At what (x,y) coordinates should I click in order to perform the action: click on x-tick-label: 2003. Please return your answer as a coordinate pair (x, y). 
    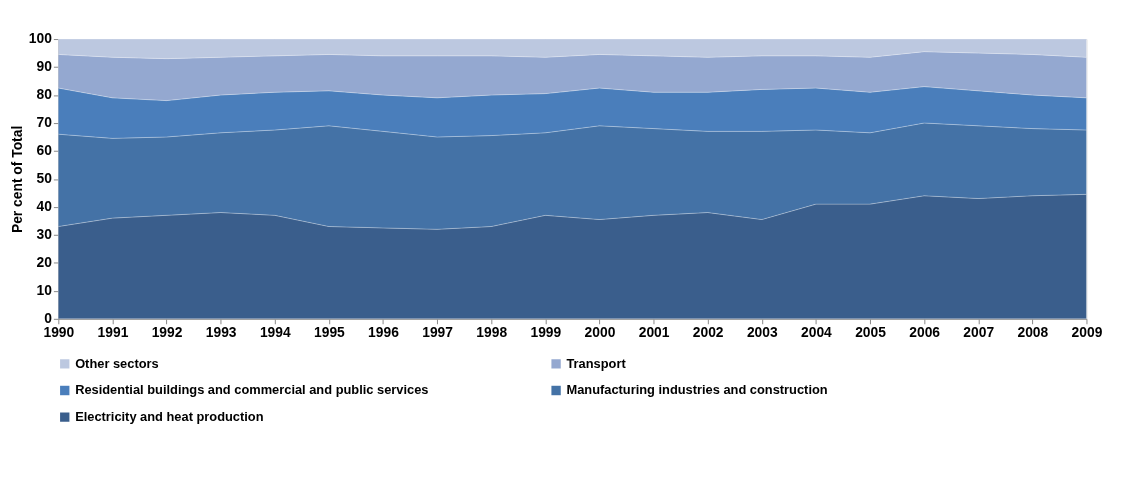
    Looking at the image, I should click on (762, 332).